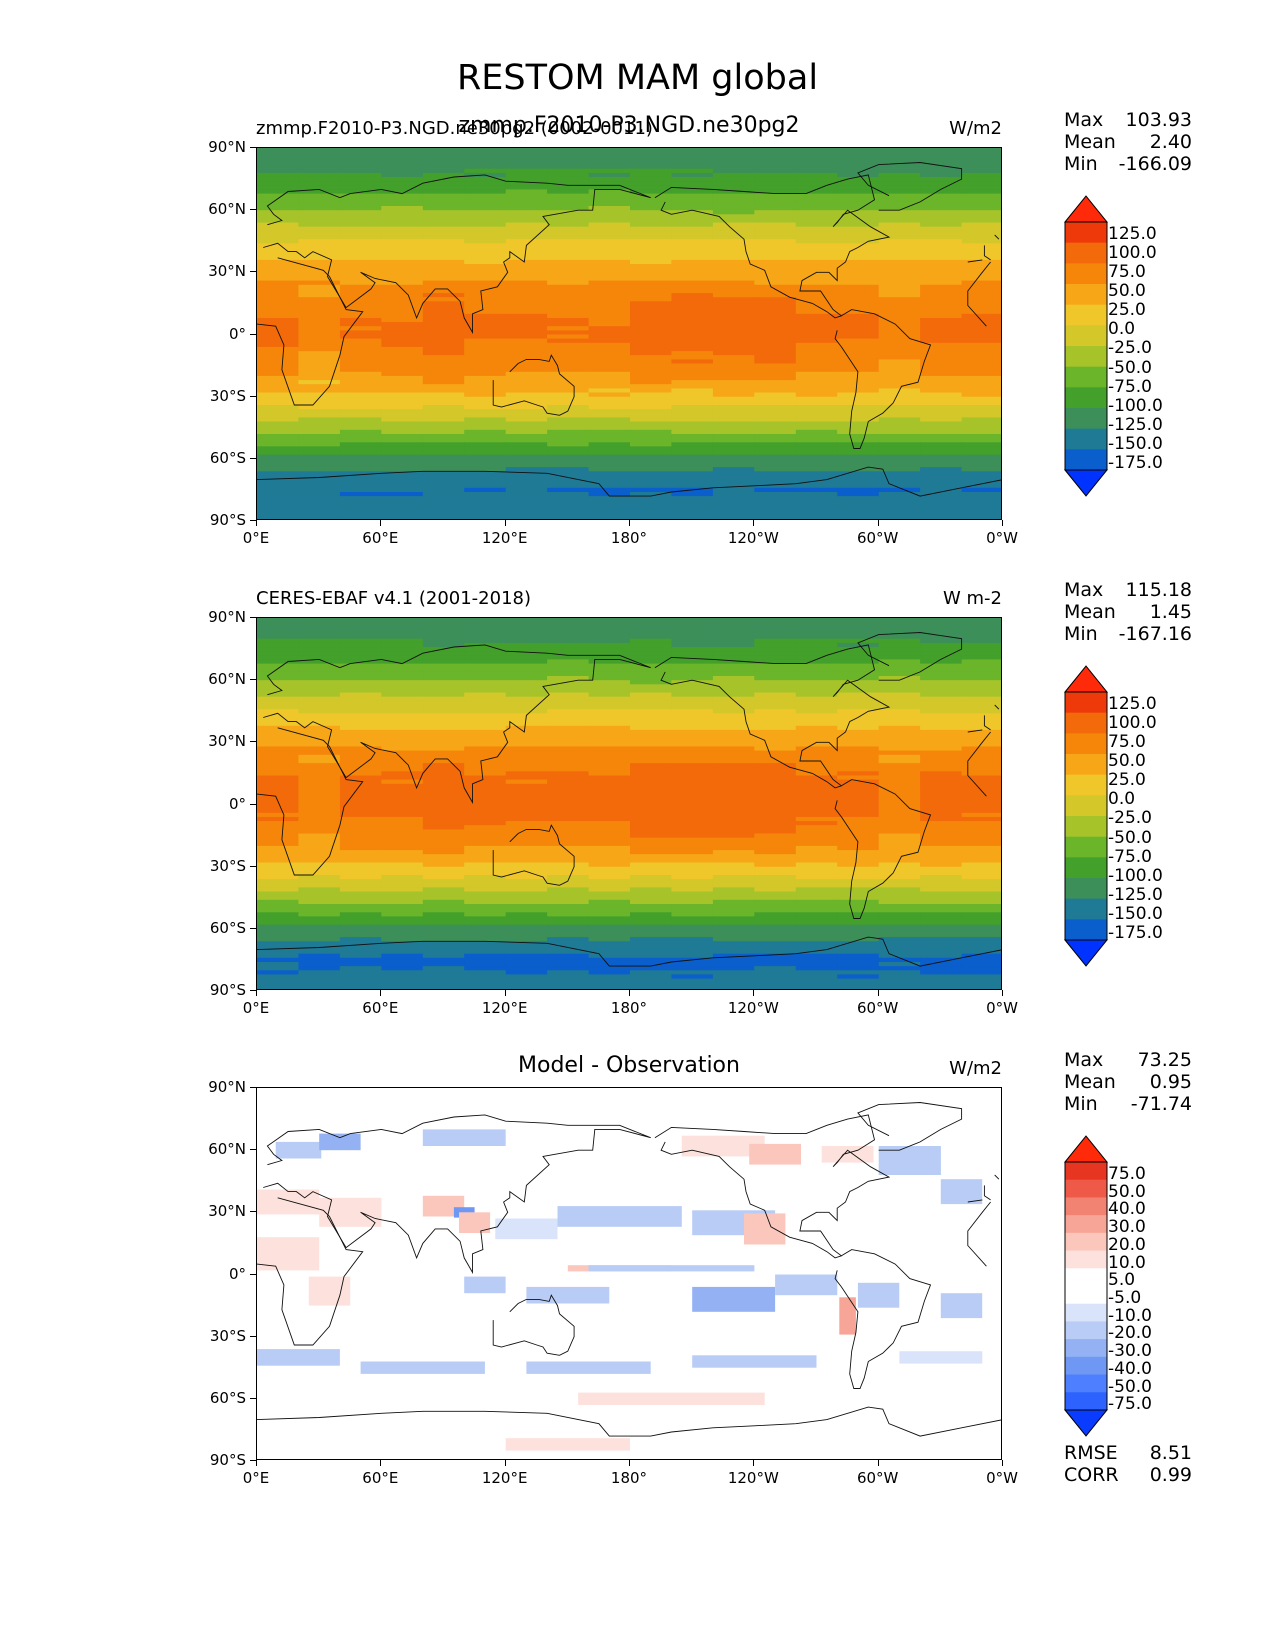 This screenshot has height=1650, width=1275. Describe the element at coordinates (975, 128) in the screenshot. I see `panel-units: W/m2` at that location.